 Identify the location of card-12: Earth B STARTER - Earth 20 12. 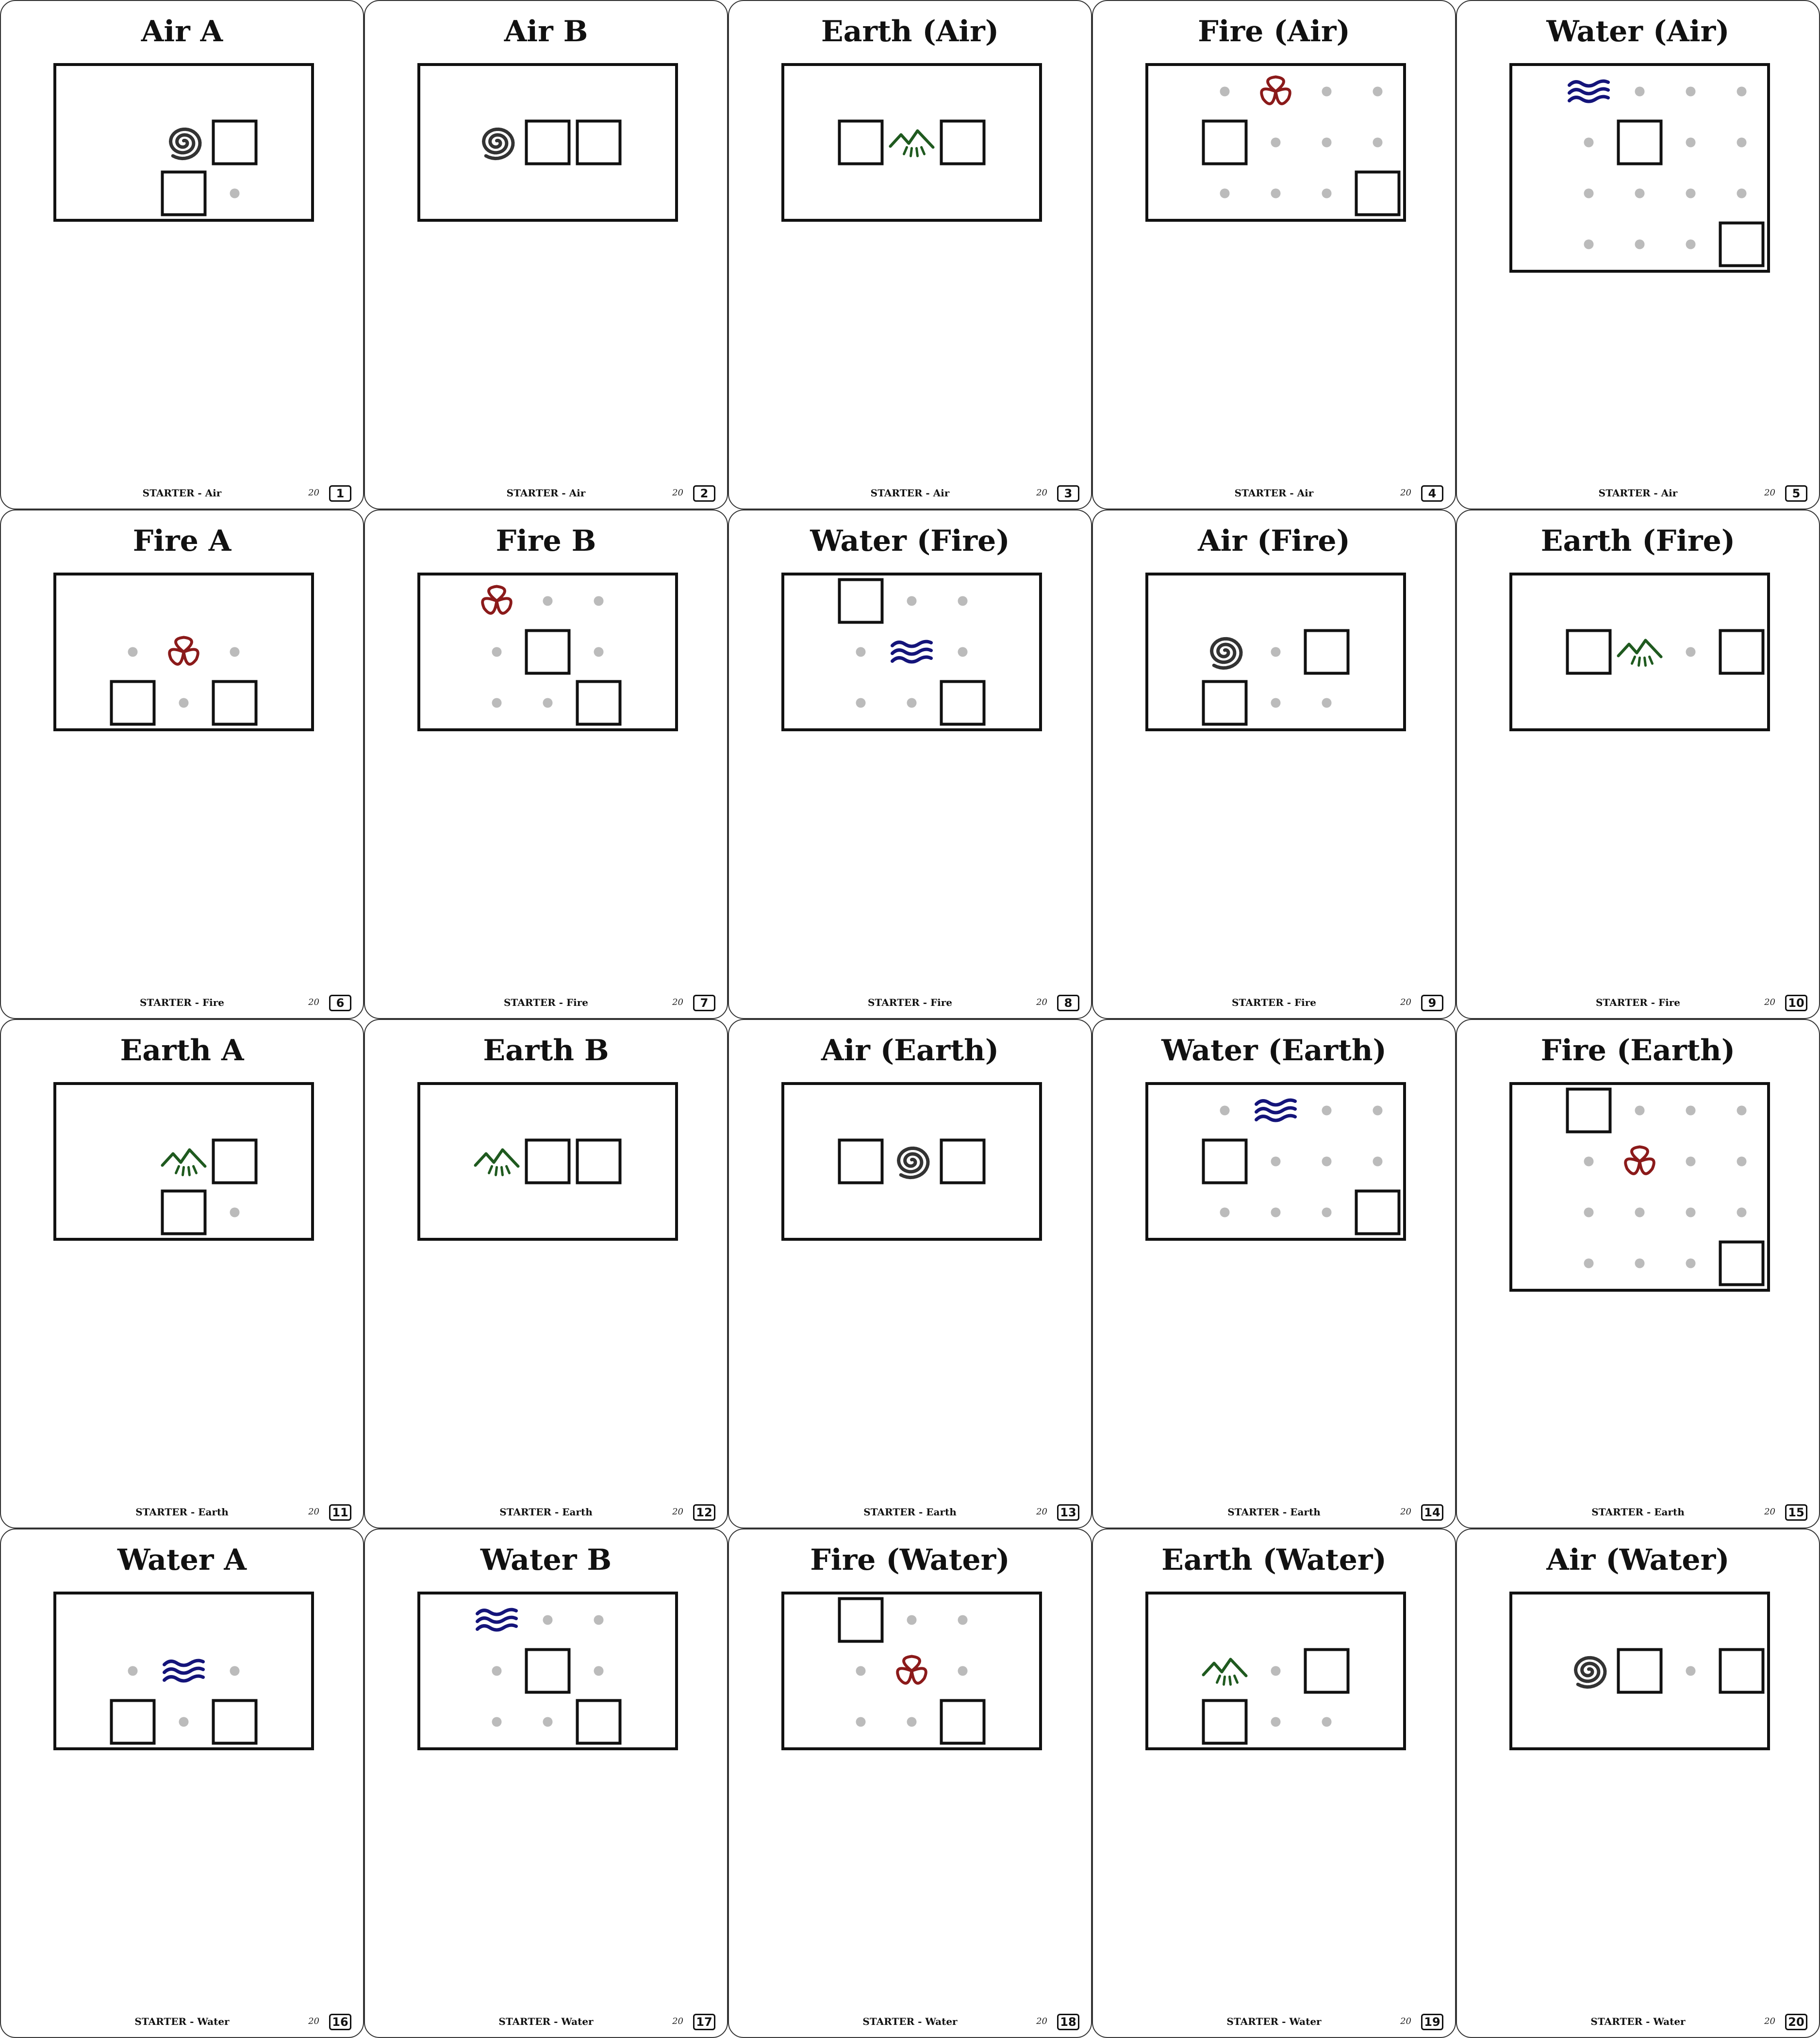
(546, 1273).